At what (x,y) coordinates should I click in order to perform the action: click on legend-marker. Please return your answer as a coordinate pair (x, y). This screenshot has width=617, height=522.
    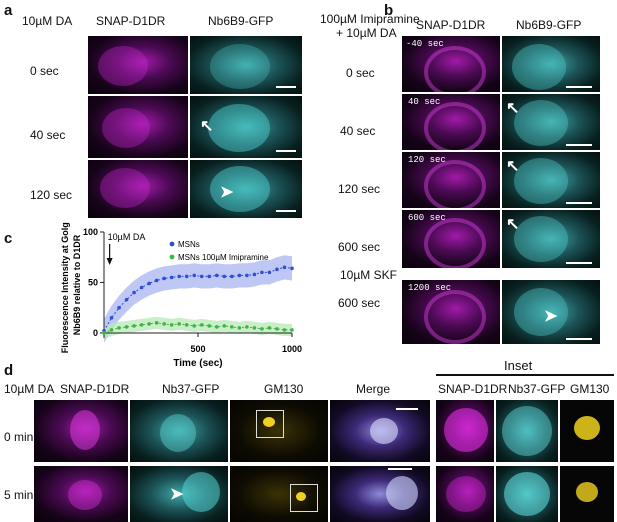
    Looking at the image, I should click on (172, 257).